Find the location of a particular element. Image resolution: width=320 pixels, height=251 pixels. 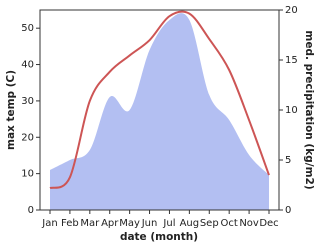

x-tick-label: May is located at coordinates (129, 223).